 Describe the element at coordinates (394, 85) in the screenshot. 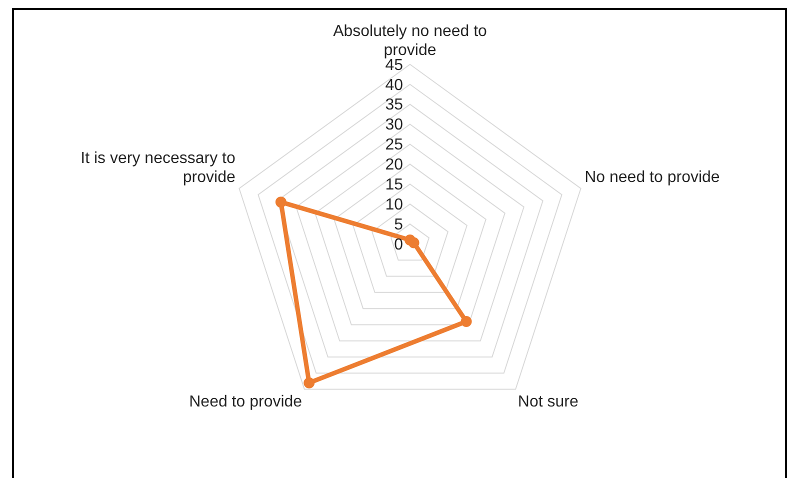

I see `y-tick-label: 40` at that location.